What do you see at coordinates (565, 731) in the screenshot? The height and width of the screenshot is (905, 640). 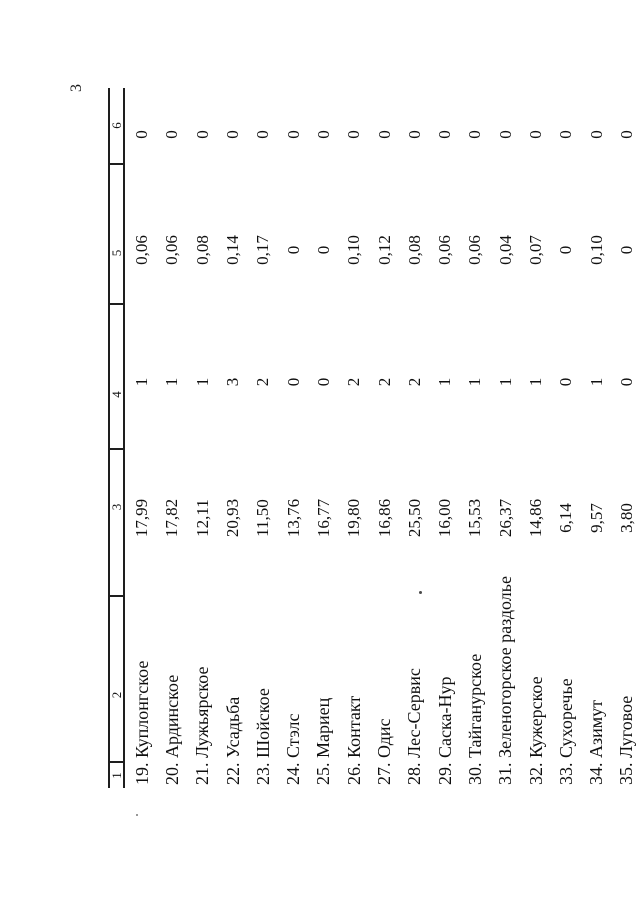 I see `row-name-cell: 33. Сухоречье` at bounding box center [565, 731].